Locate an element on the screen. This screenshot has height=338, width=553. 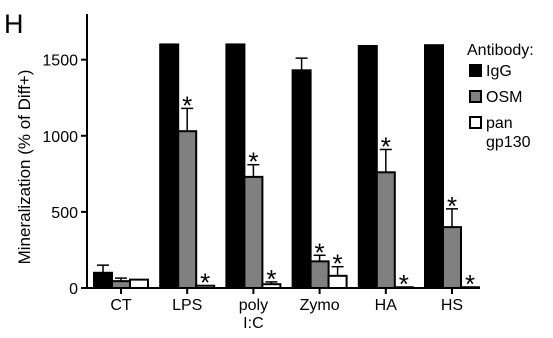
y-axis-label: Mineralization (% of Diff+) is located at coordinates (24, 167).